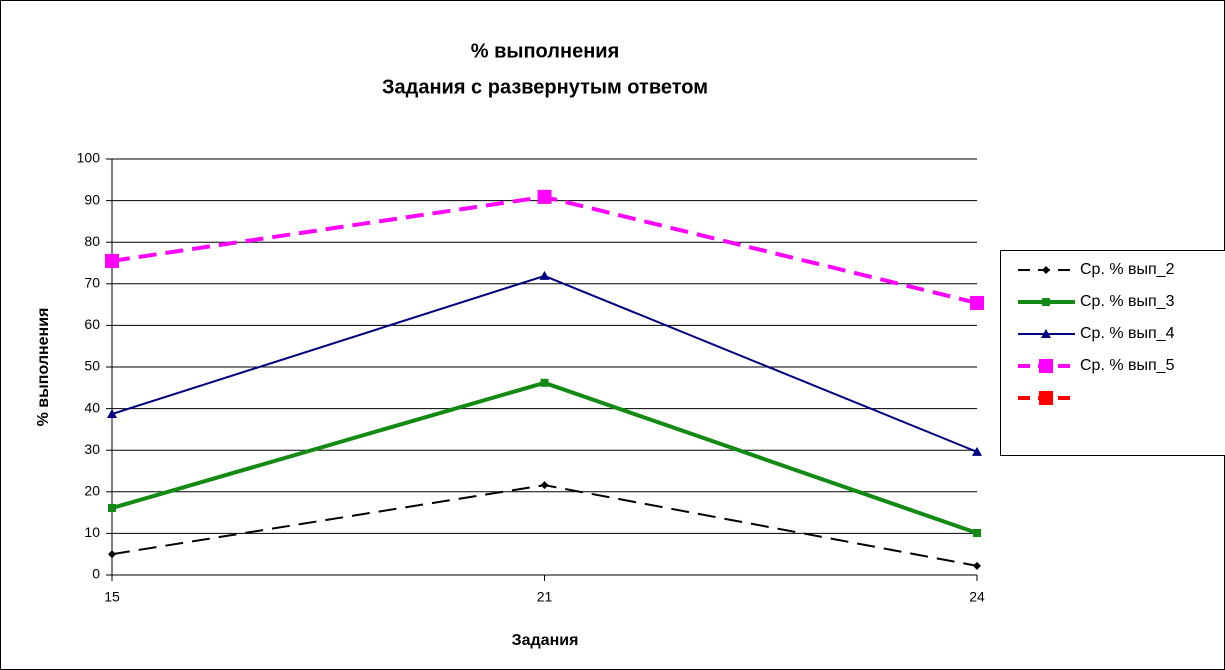 This screenshot has height=670, width=1225. Describe the element at coordinates (545, 87) in the screenshot. I see `chart-subtitle: Задания с развернутым ответом` at that location.